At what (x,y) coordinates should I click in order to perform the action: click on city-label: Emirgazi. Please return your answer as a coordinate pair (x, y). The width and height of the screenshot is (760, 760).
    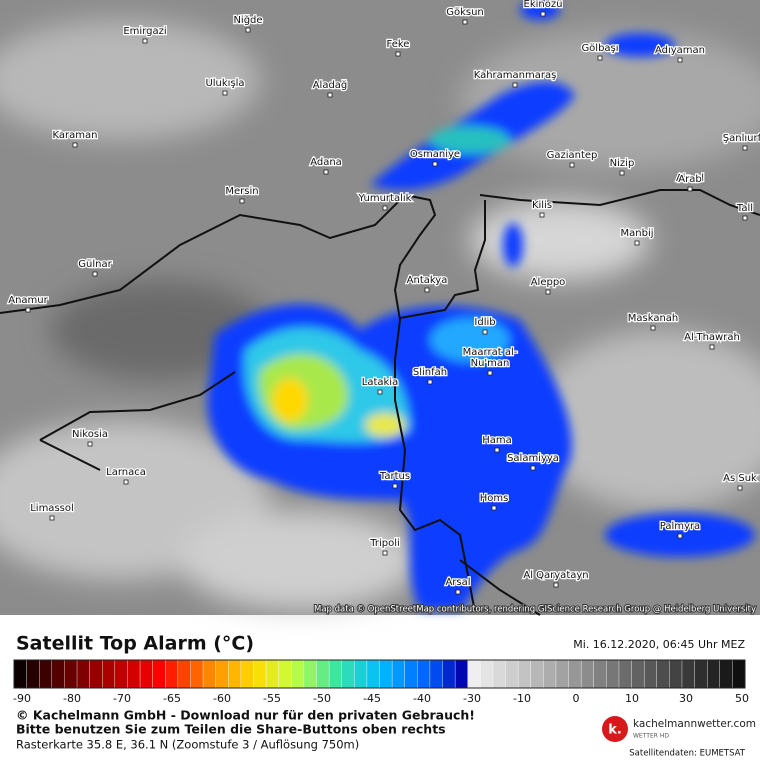
    Looking at the image, I should click on (144, 31).